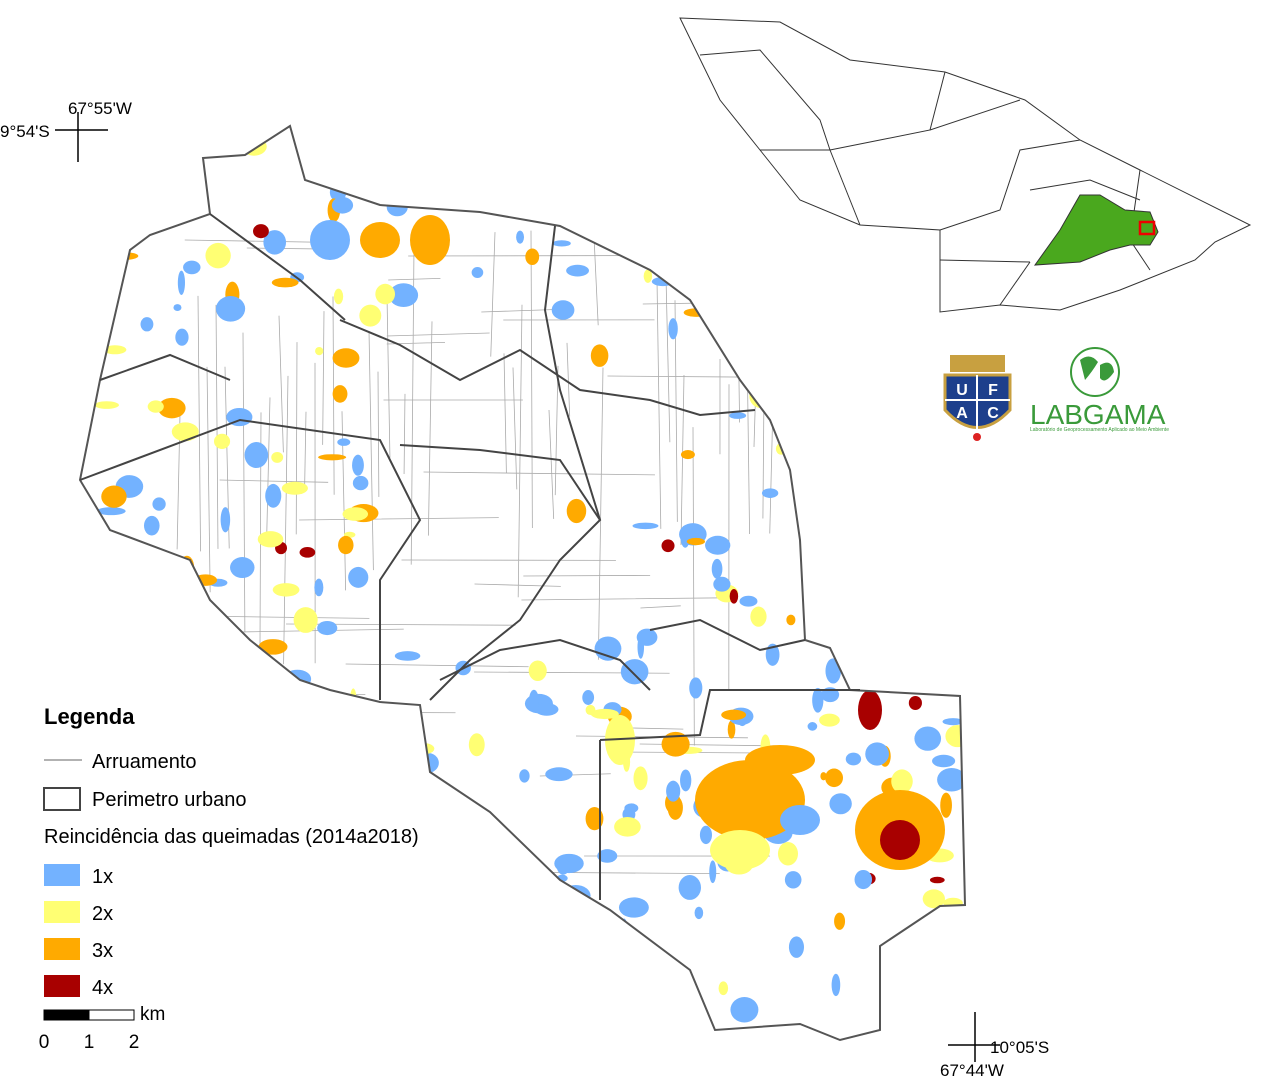 The image size is (1263, 1080). What do you see at coordinates (962, 390) in the screenshot?
I see `shield-letter: U` at bounding box center [962, 390].